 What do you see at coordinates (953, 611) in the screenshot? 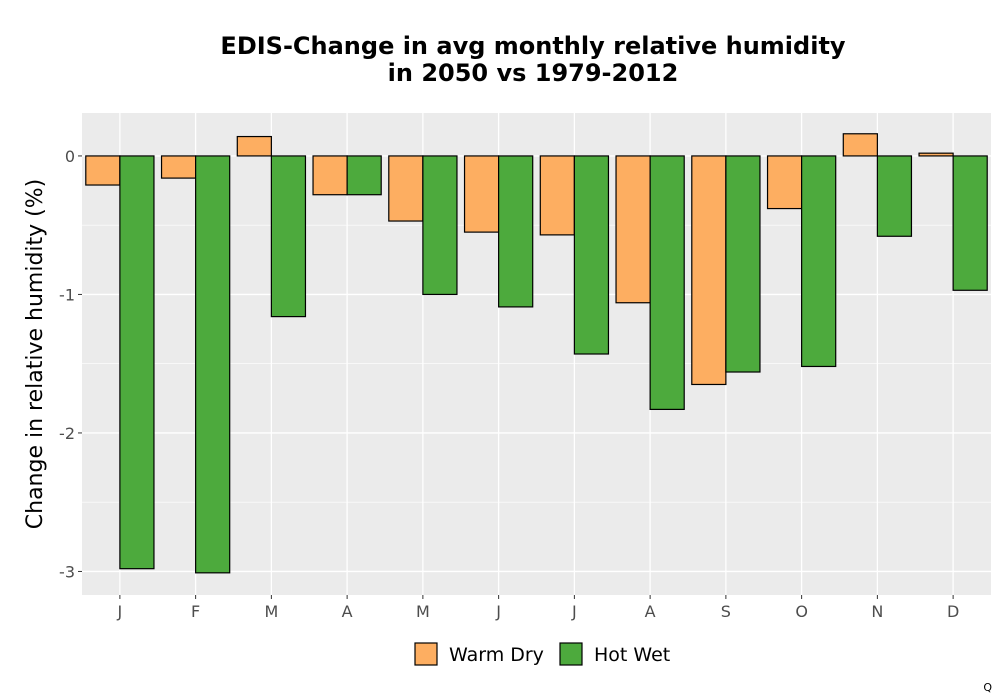
I see `x-tick-label: D` at bounding box center [953, 611].